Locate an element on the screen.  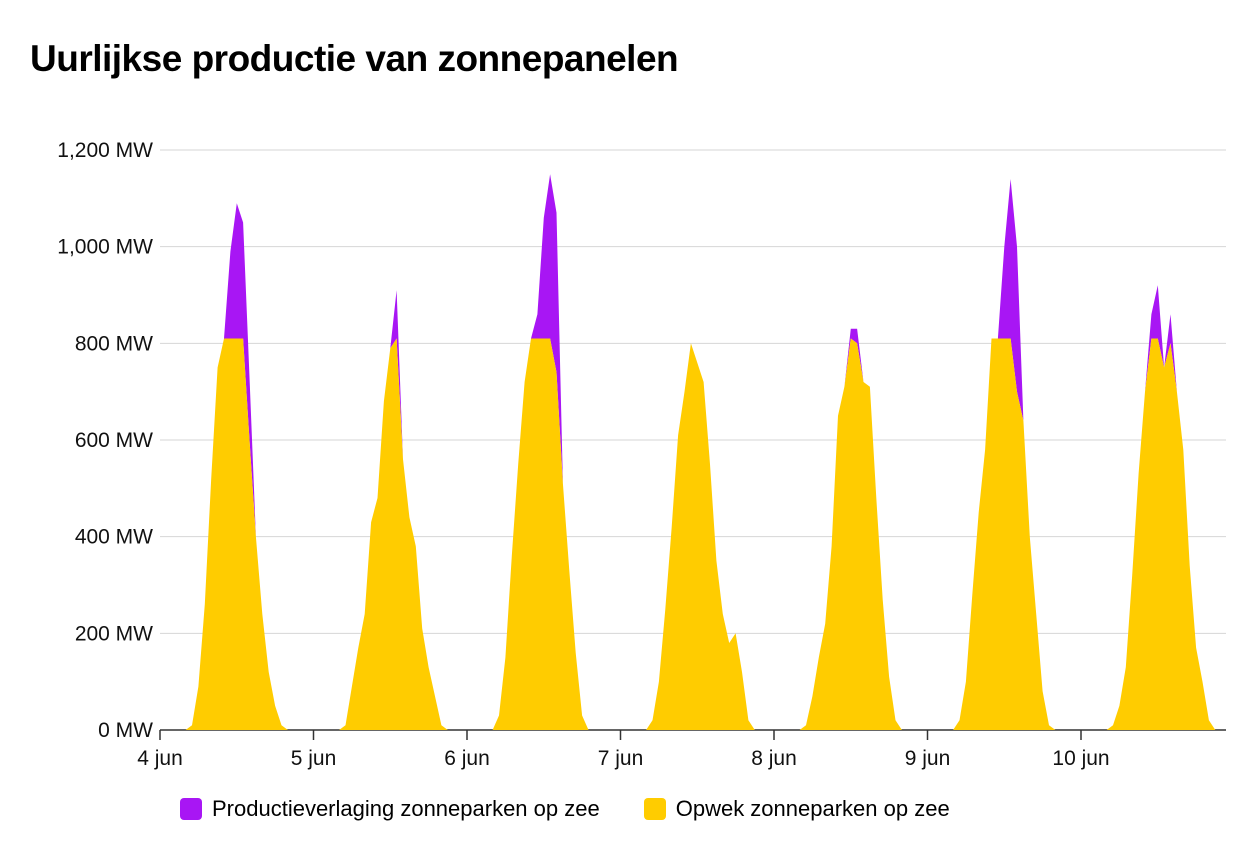
x-tick-label: 5 jun is located at coordinates (314, 758).